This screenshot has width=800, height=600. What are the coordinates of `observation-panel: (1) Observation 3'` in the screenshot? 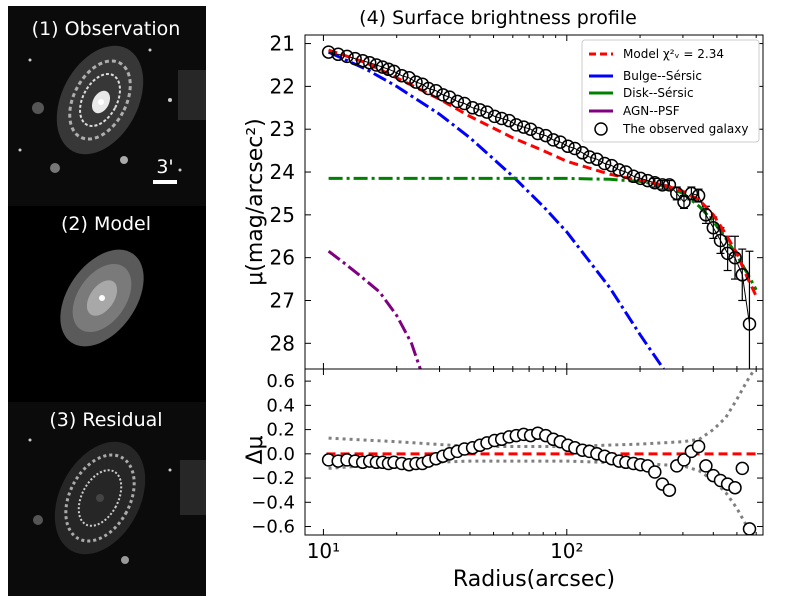 It's located at (107, 106).